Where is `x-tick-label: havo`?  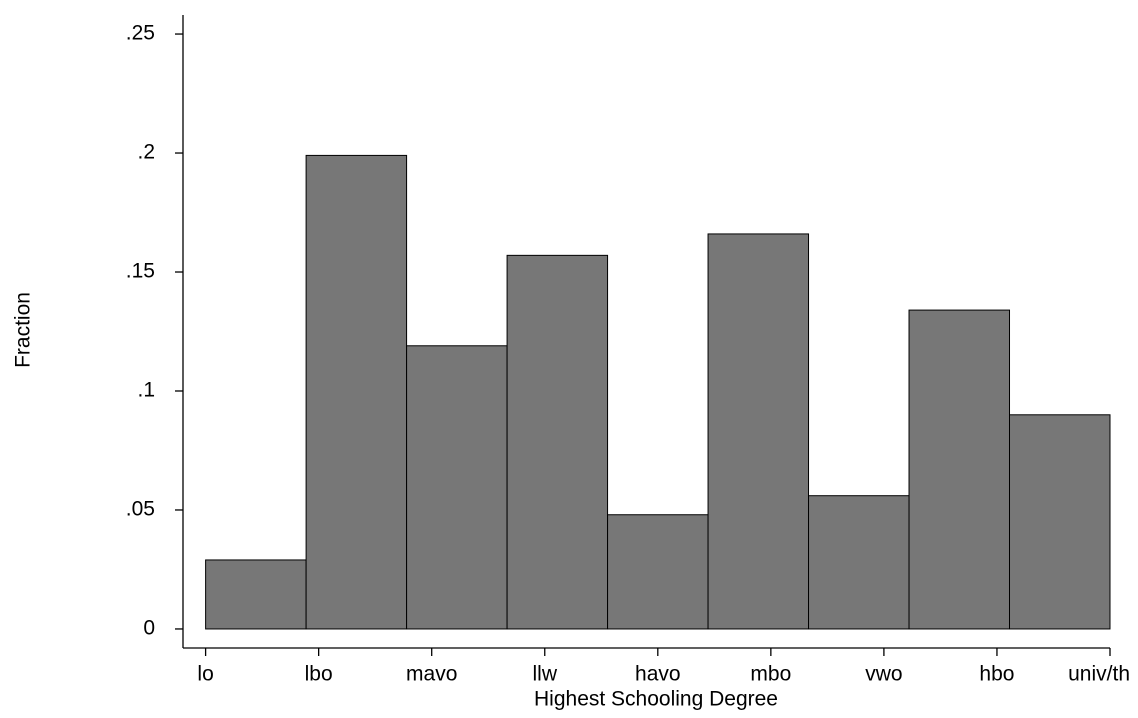
x-tick-label: havo is located at coordinates (658, 674).